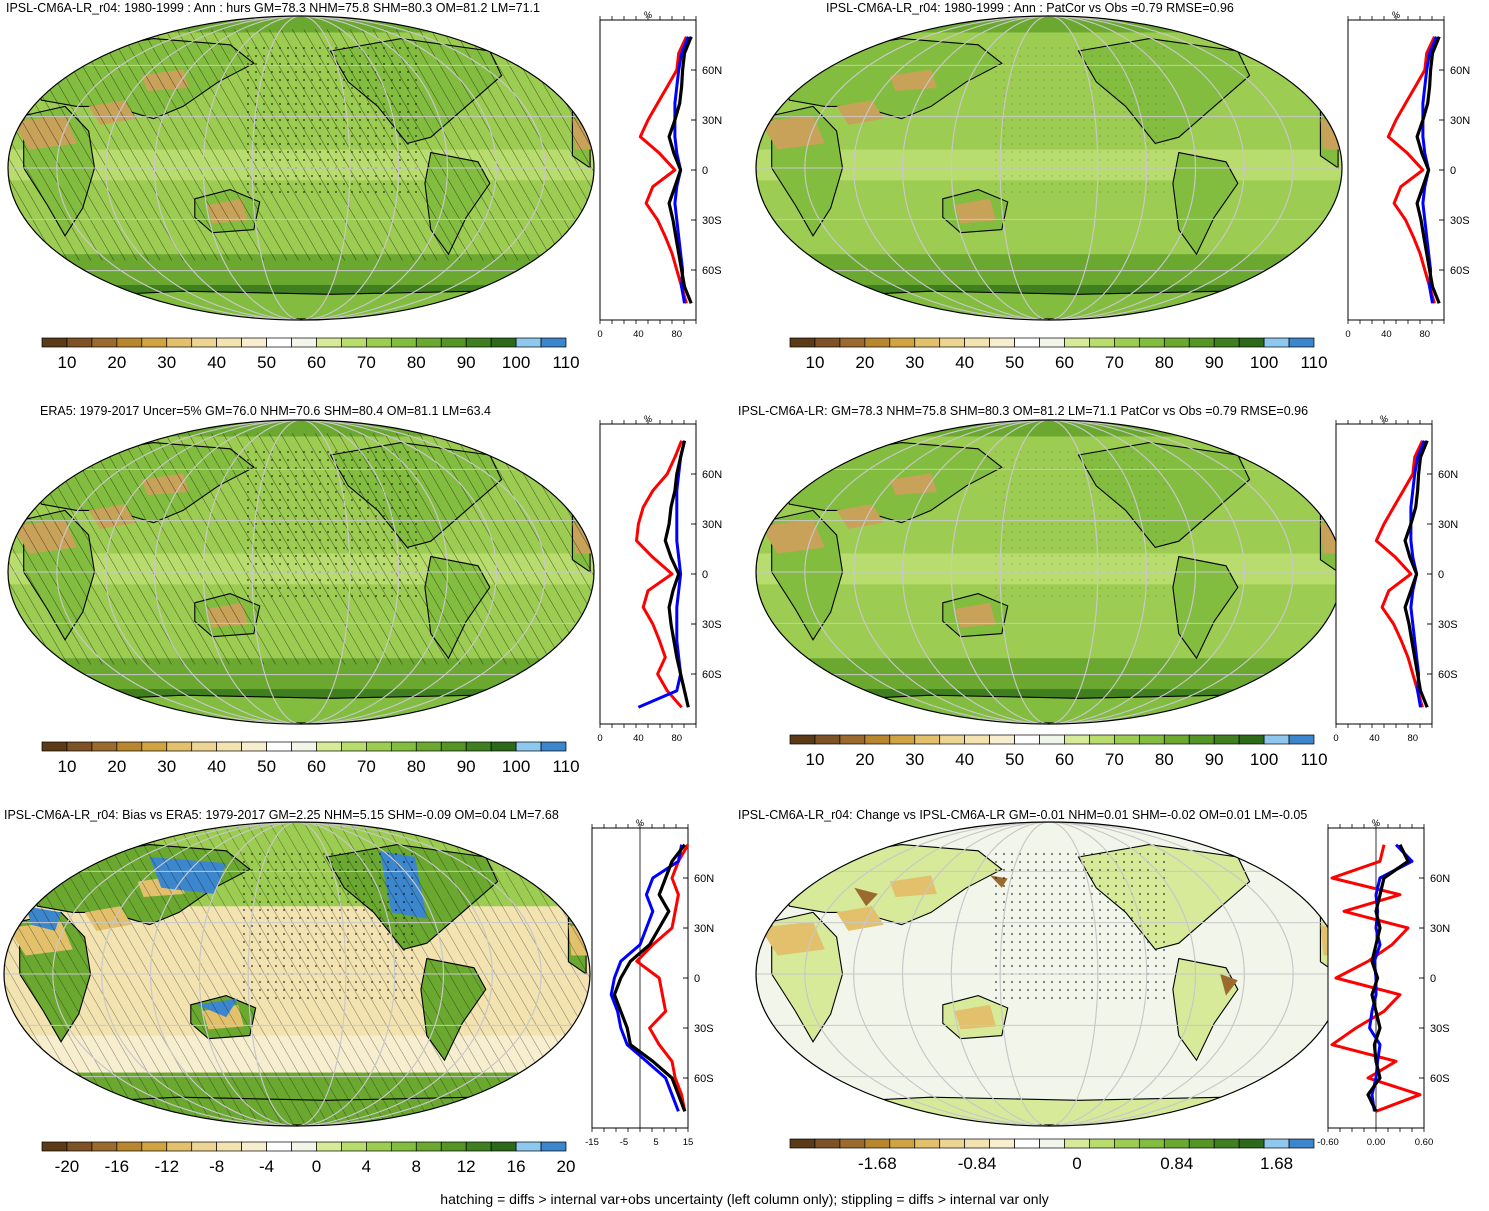 The height and width of the screenshot is (1211, 1489). Describe the element at coordinates (659, 579) in the screenshot. I see `zonal-profile-obs-abs: % 0 40 80 60N 30N 0 30S 60S` at that location.